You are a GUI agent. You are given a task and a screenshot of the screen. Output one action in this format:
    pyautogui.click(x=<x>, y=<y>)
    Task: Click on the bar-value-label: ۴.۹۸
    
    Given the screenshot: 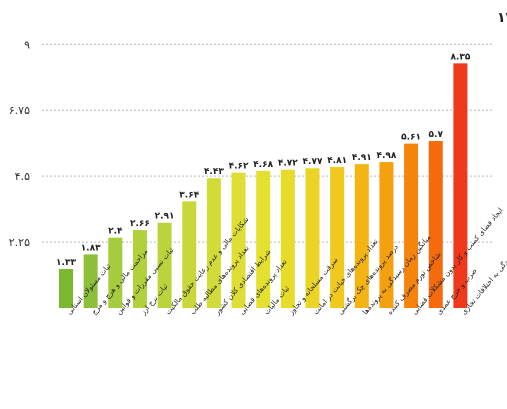 What is the action you would take?
    pyautogui.click(x=386, y=156)
    